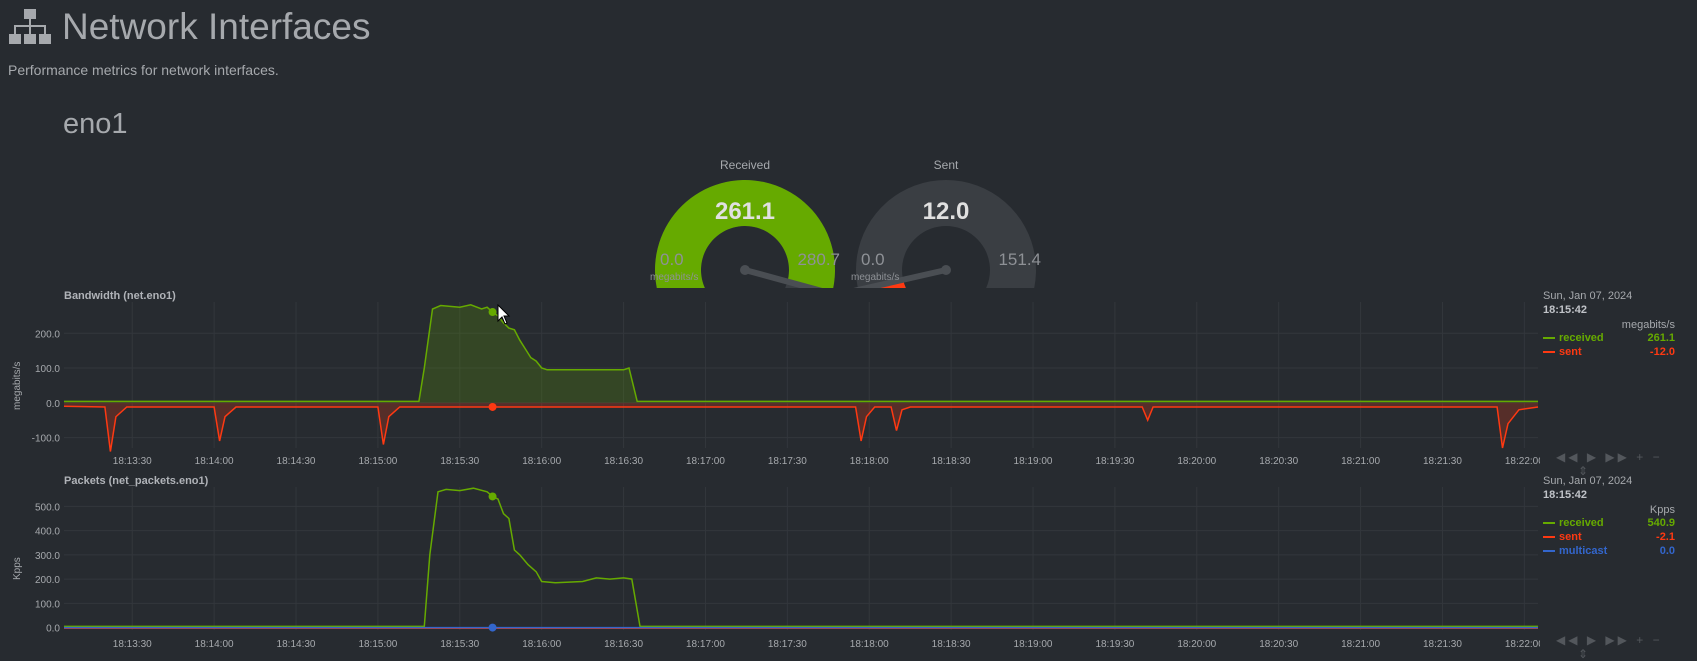 This screenshot has height=661, width=1697. I want to click on packets-chart-toolbar: ◀◀ ▶ ▶▶ + − ⇕, so click(1626, 647).